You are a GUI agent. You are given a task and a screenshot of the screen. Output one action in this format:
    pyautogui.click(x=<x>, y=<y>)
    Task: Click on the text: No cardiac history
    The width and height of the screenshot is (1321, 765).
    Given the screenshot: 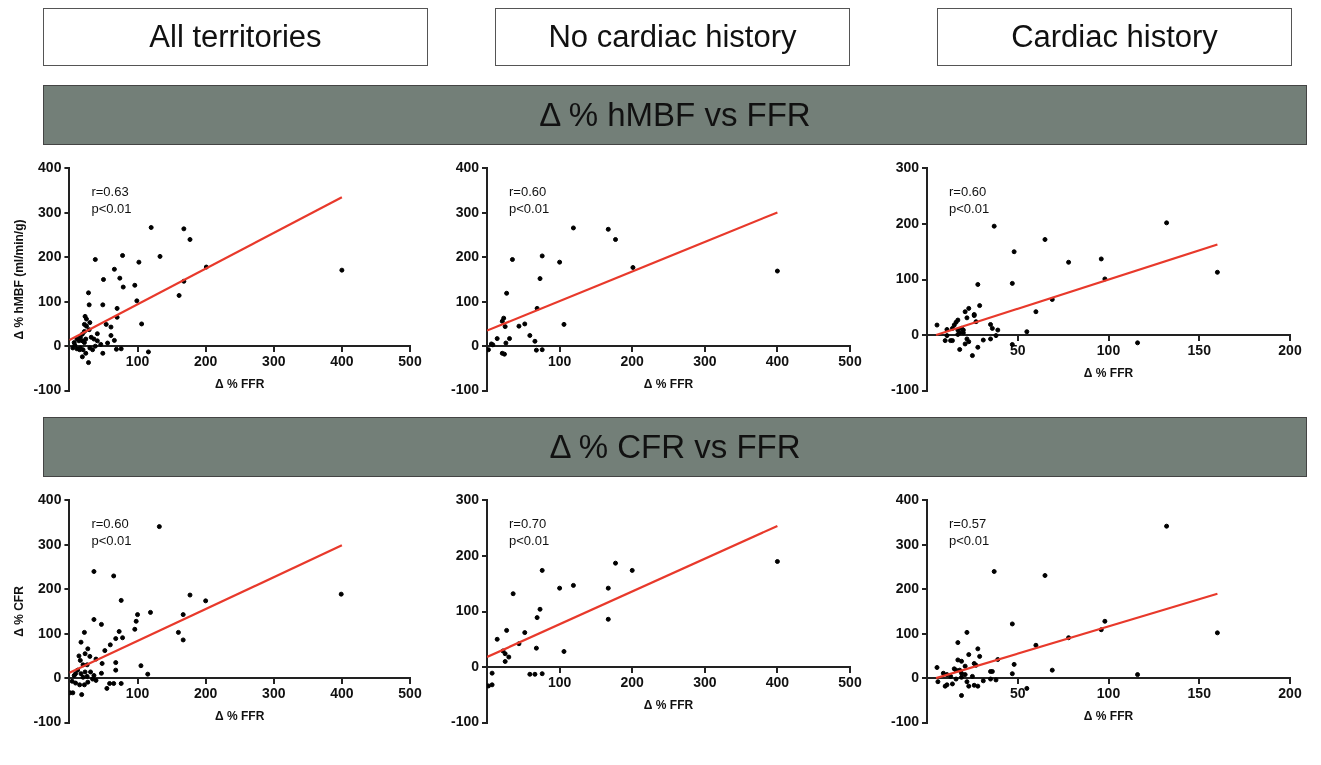 What is the action you would take?
    pyautogui.click(x=672, y=37)
    